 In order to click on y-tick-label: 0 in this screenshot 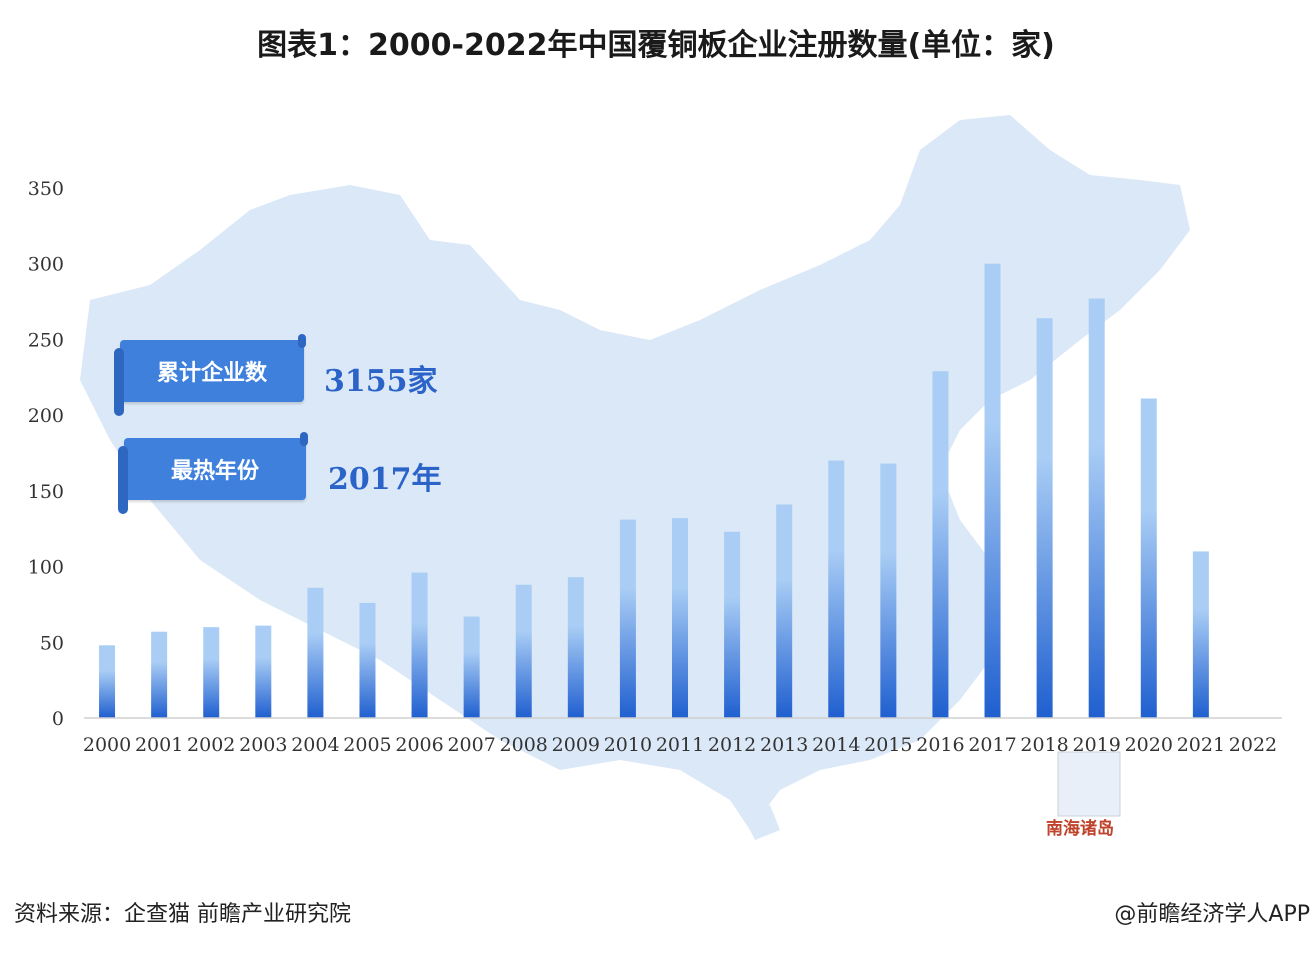, I will do `click(58, 719)`.